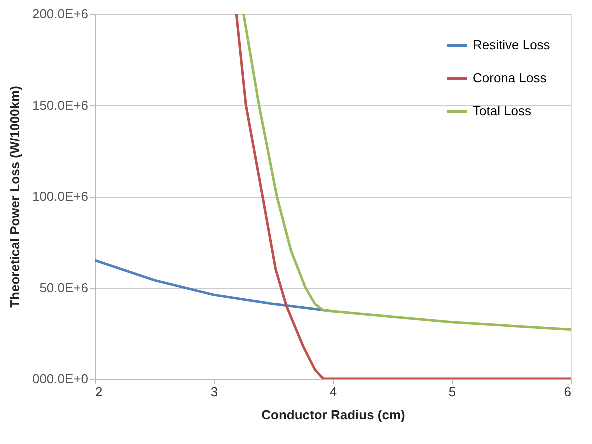  Describe the element at coordinates (452, 392) in the screenshot. I see `x-tick-label: 5` at that location.